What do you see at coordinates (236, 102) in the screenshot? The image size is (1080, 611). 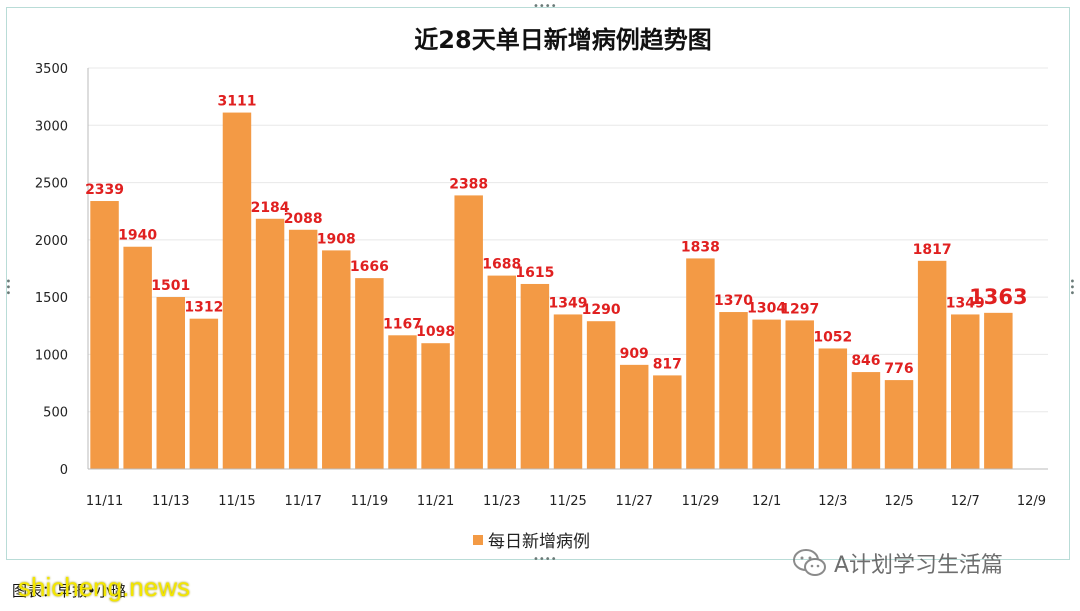 I see `data-label: 3111` at bounding box center [236, 102].